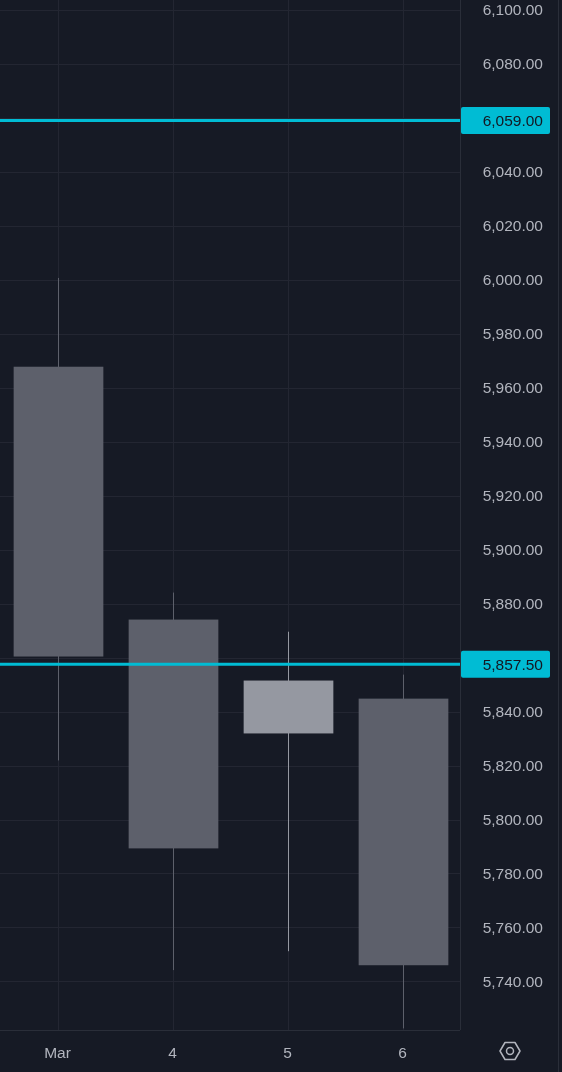 The height and width of the screenshot is (1072, 562). What do you see at coordinates (513, 712) in the screenshot?
I see `y-tick-label: 5,840.00` at bounding box center [513, 712].